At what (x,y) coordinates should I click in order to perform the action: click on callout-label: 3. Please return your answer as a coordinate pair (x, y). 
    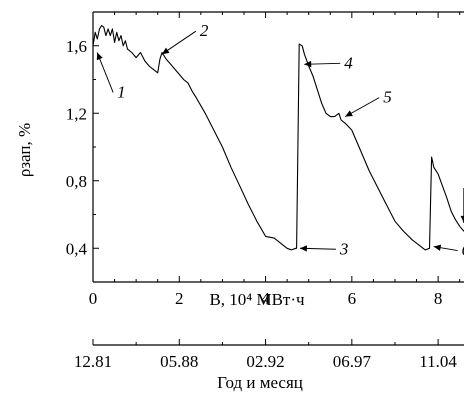
    Looking at the image, I should click on (344, 248).